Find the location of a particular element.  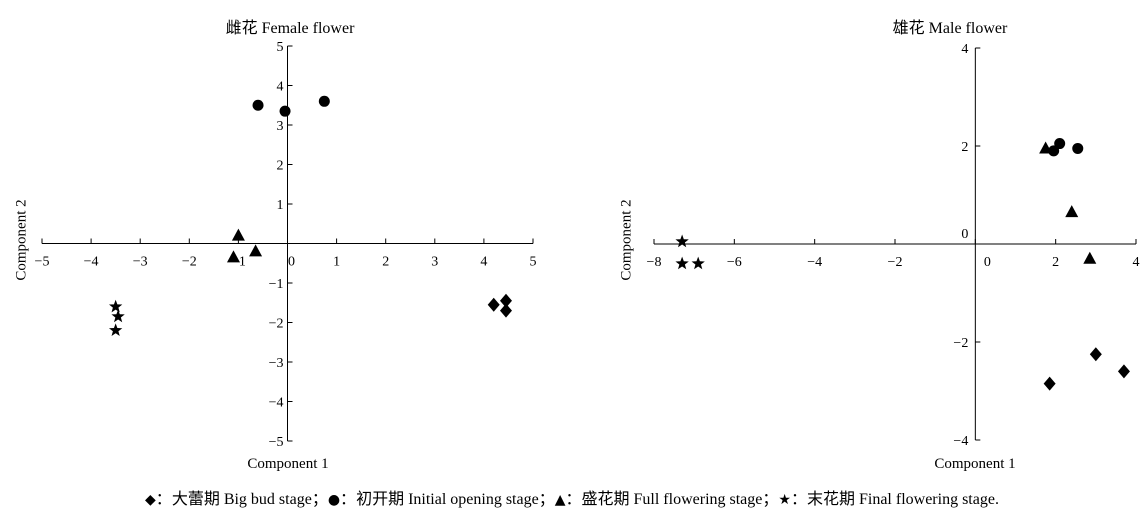

x-tick-label: 3 is located at coordinates (434, 262).